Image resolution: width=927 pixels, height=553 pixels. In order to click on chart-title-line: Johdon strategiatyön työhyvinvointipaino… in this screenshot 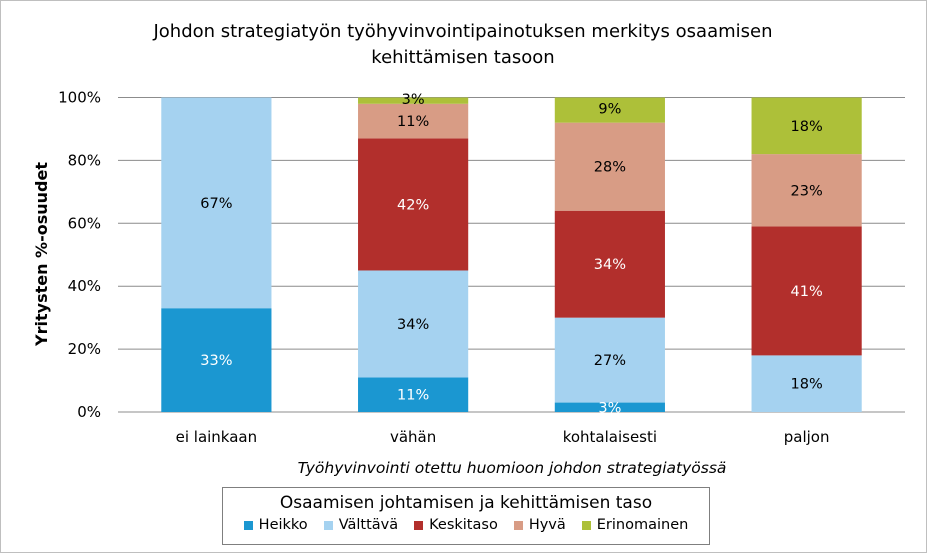, I will do `click(462, 31)`.